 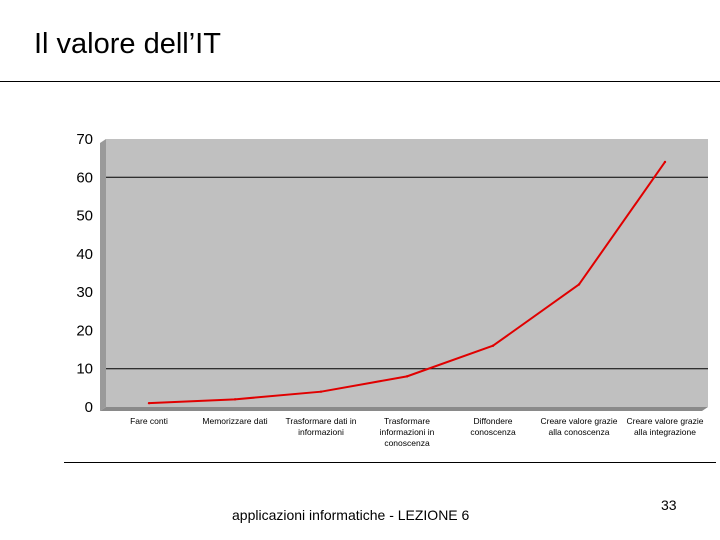 I want to click on y-tick-label: 30, so click(x=84, y=292).